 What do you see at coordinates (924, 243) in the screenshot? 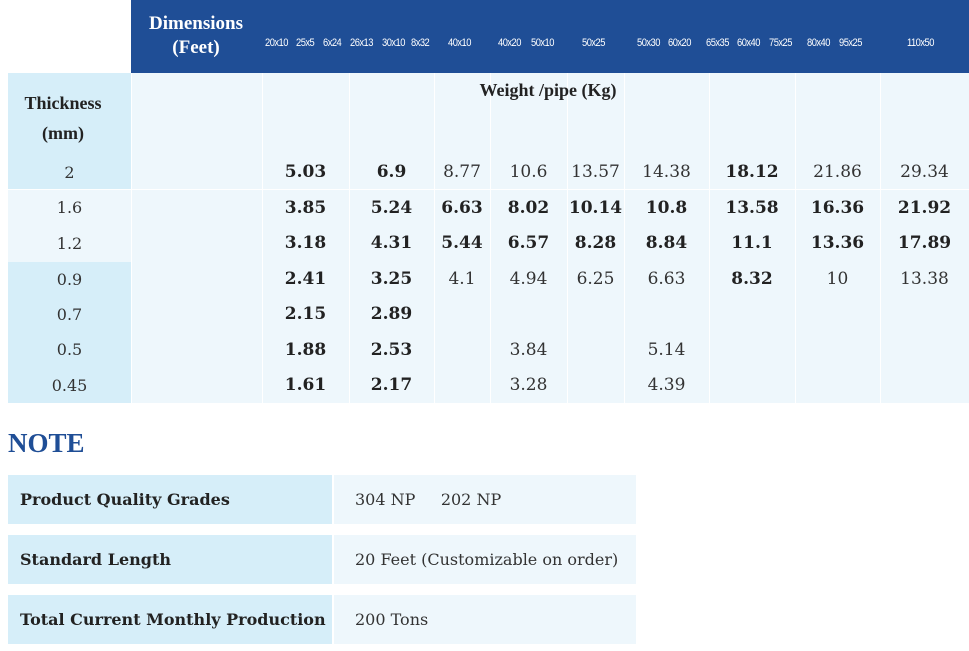
I see `weight-cell: 17.89` at bounding box center [924, 243].